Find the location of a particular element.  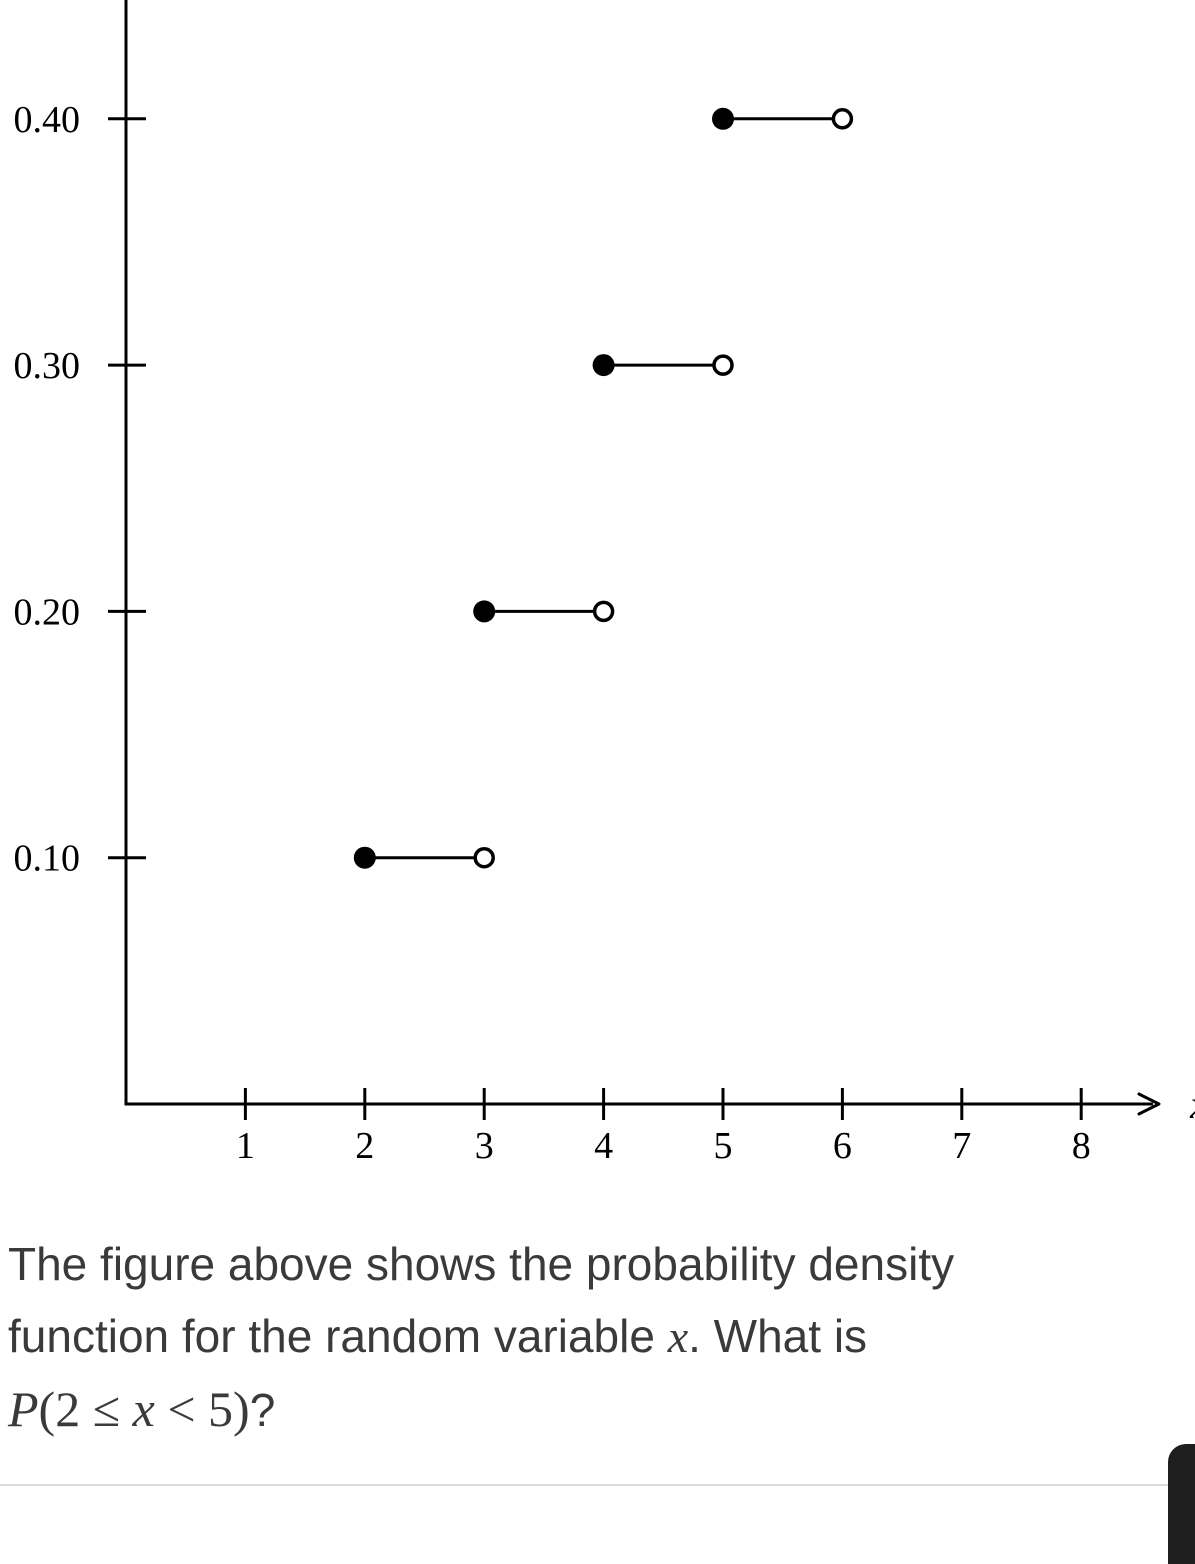

side-panel-tab is located at coordinates (1181, 1504).